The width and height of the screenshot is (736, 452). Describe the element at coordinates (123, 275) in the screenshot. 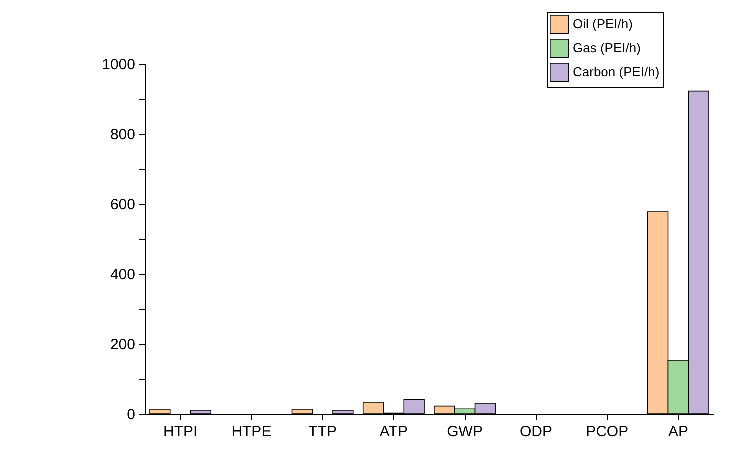

I see `y-tick-label: 400` at that location.